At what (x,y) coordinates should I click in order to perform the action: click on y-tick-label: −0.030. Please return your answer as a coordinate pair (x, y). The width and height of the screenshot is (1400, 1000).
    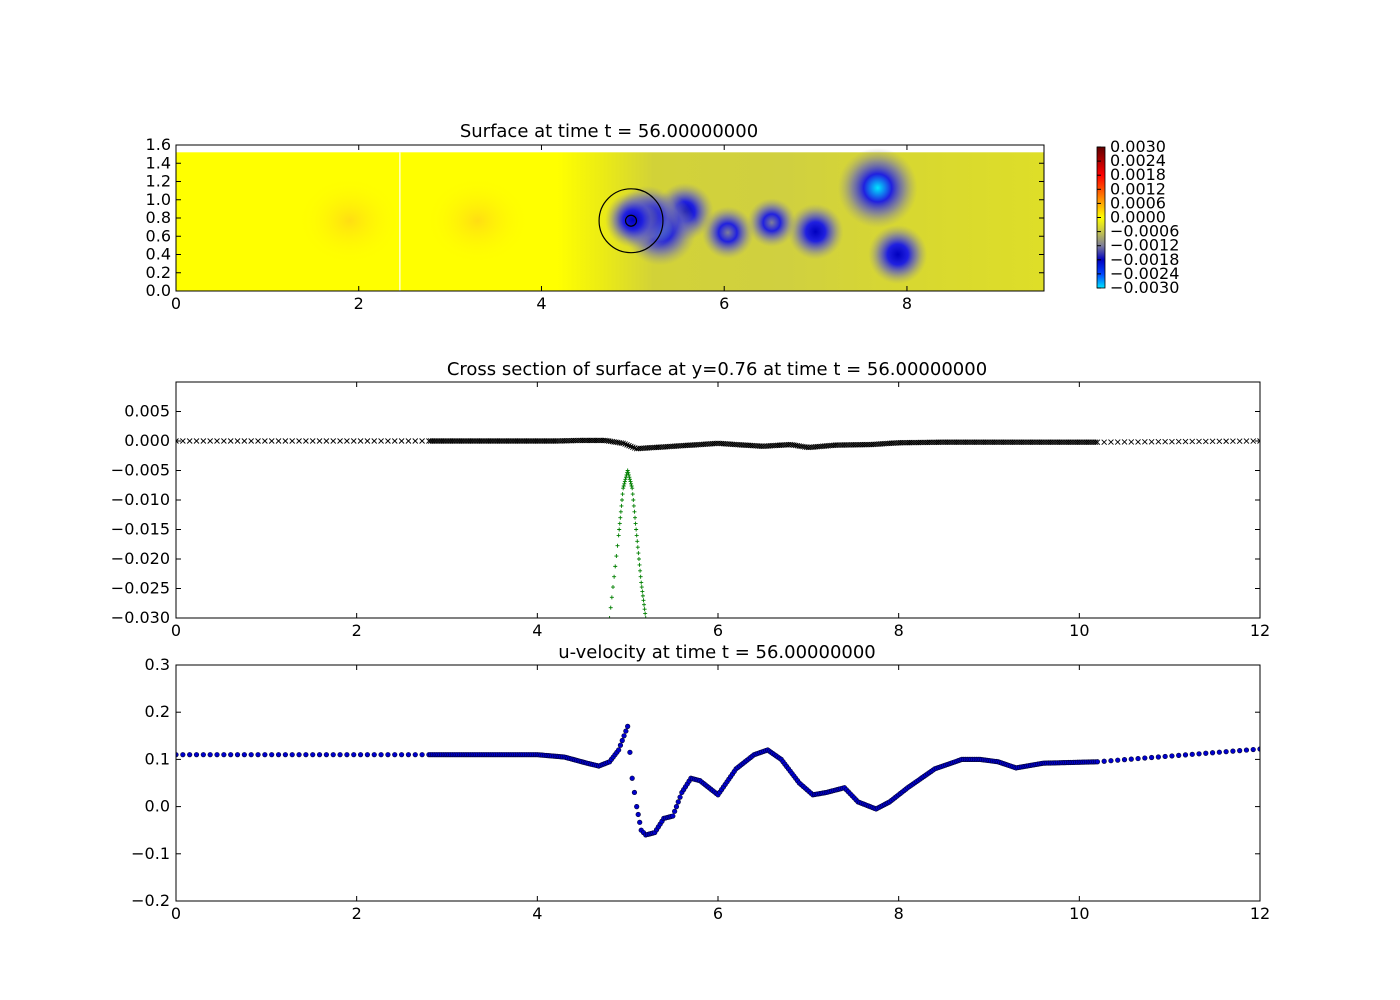
    Looking at the image, I should click on (140, 617).